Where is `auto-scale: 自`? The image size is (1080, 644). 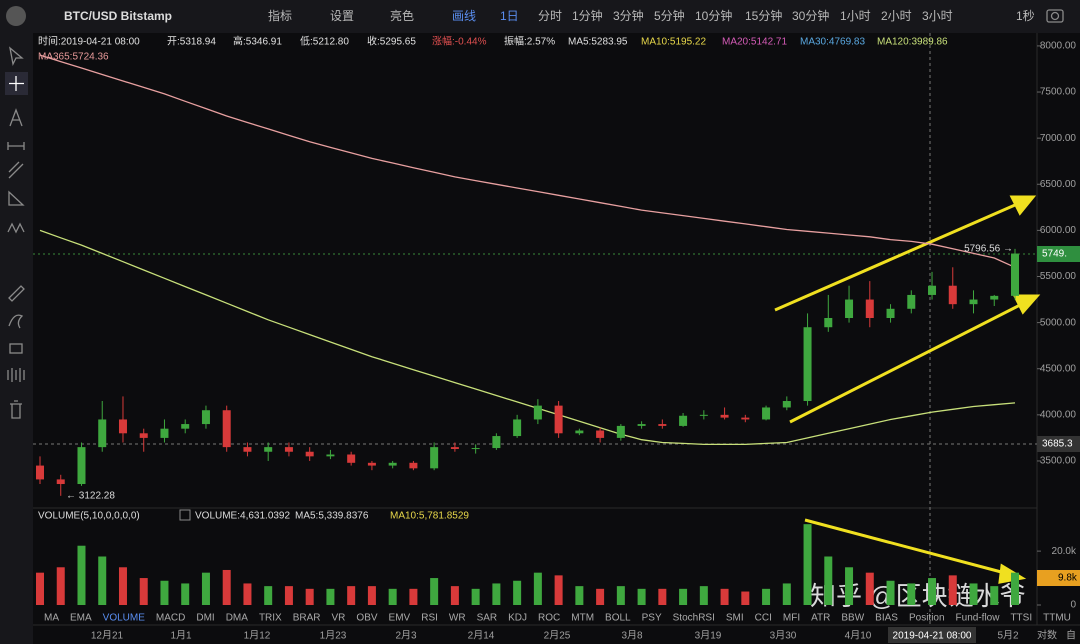 auto-scale: 自 is located at coordinates (1071, 635).